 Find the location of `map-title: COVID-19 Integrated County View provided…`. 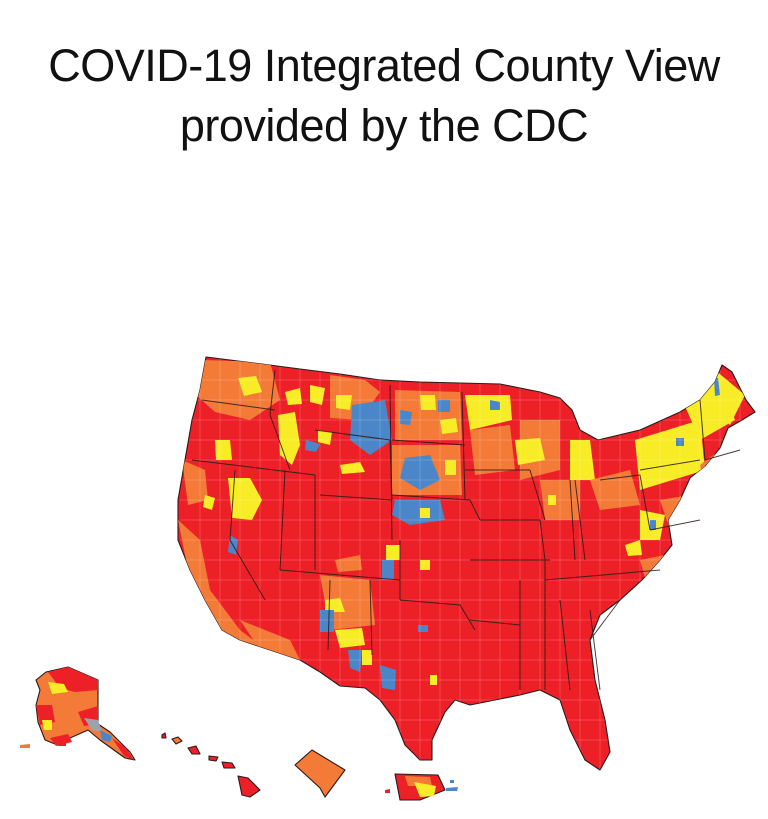

map-title: COVID-19 Integrated County View provided… is located at coordinates (384, 96).